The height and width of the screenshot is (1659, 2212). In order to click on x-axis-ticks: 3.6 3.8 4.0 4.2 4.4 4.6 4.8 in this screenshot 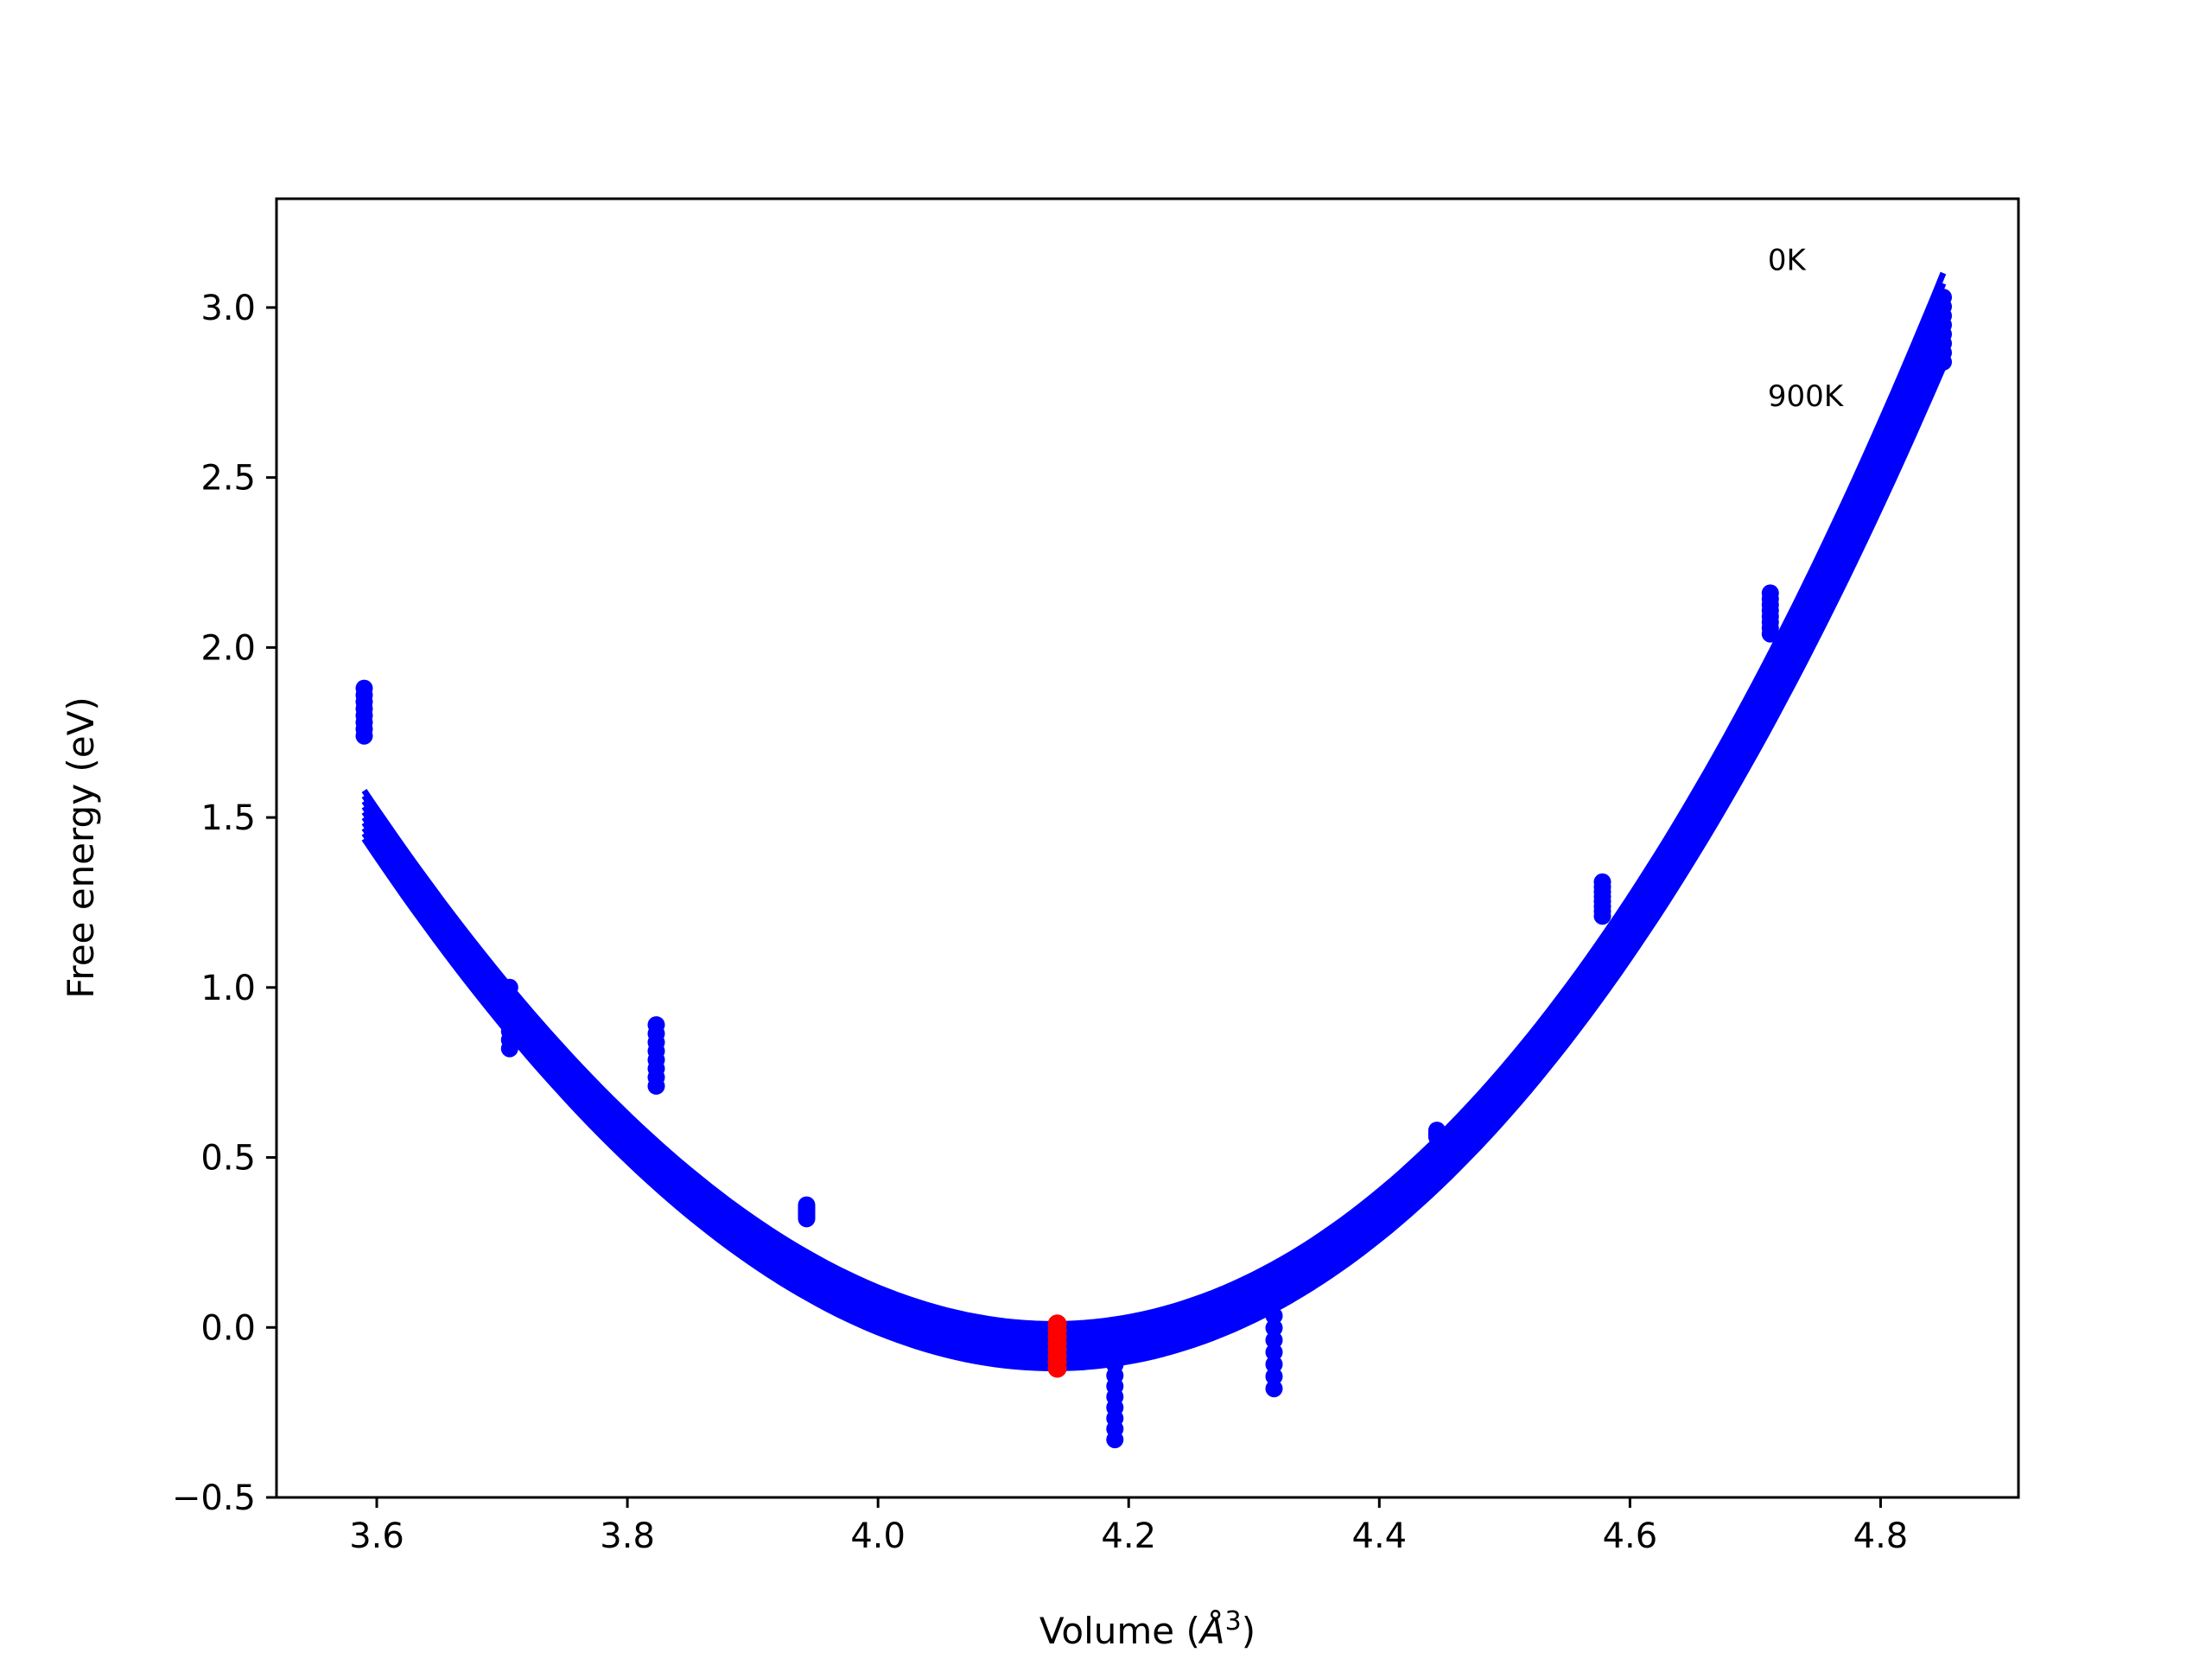, I will do `click(1128, 1526)`.